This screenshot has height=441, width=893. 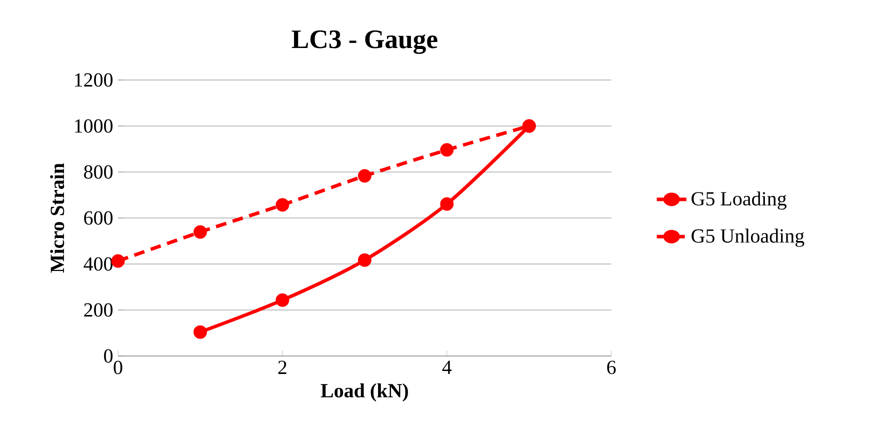 What do you see at coordinates (739, 200) in the screenshot?
I see `legend-label: G5 Loading` at bounding box center [739, 200].